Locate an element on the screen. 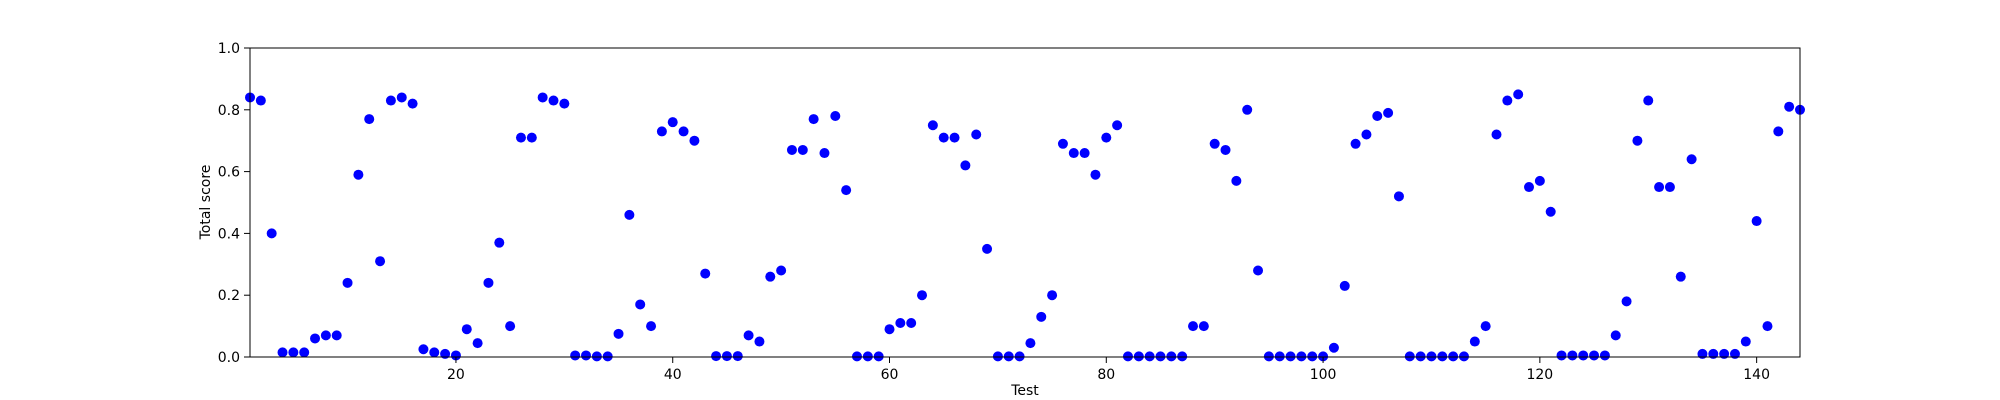 The image size is (2000, 400). x-tick-label: 80 is located at coordinates (1106, 375).